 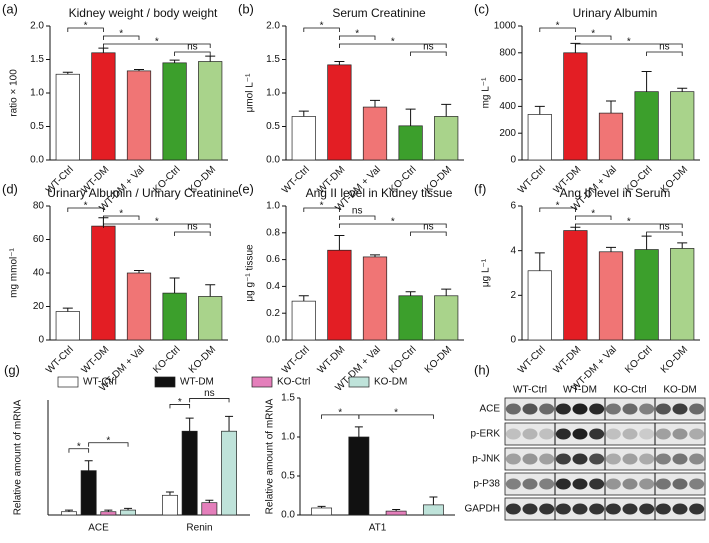 I want to click on y-tick-label: 6, so click(x=513, y=206).